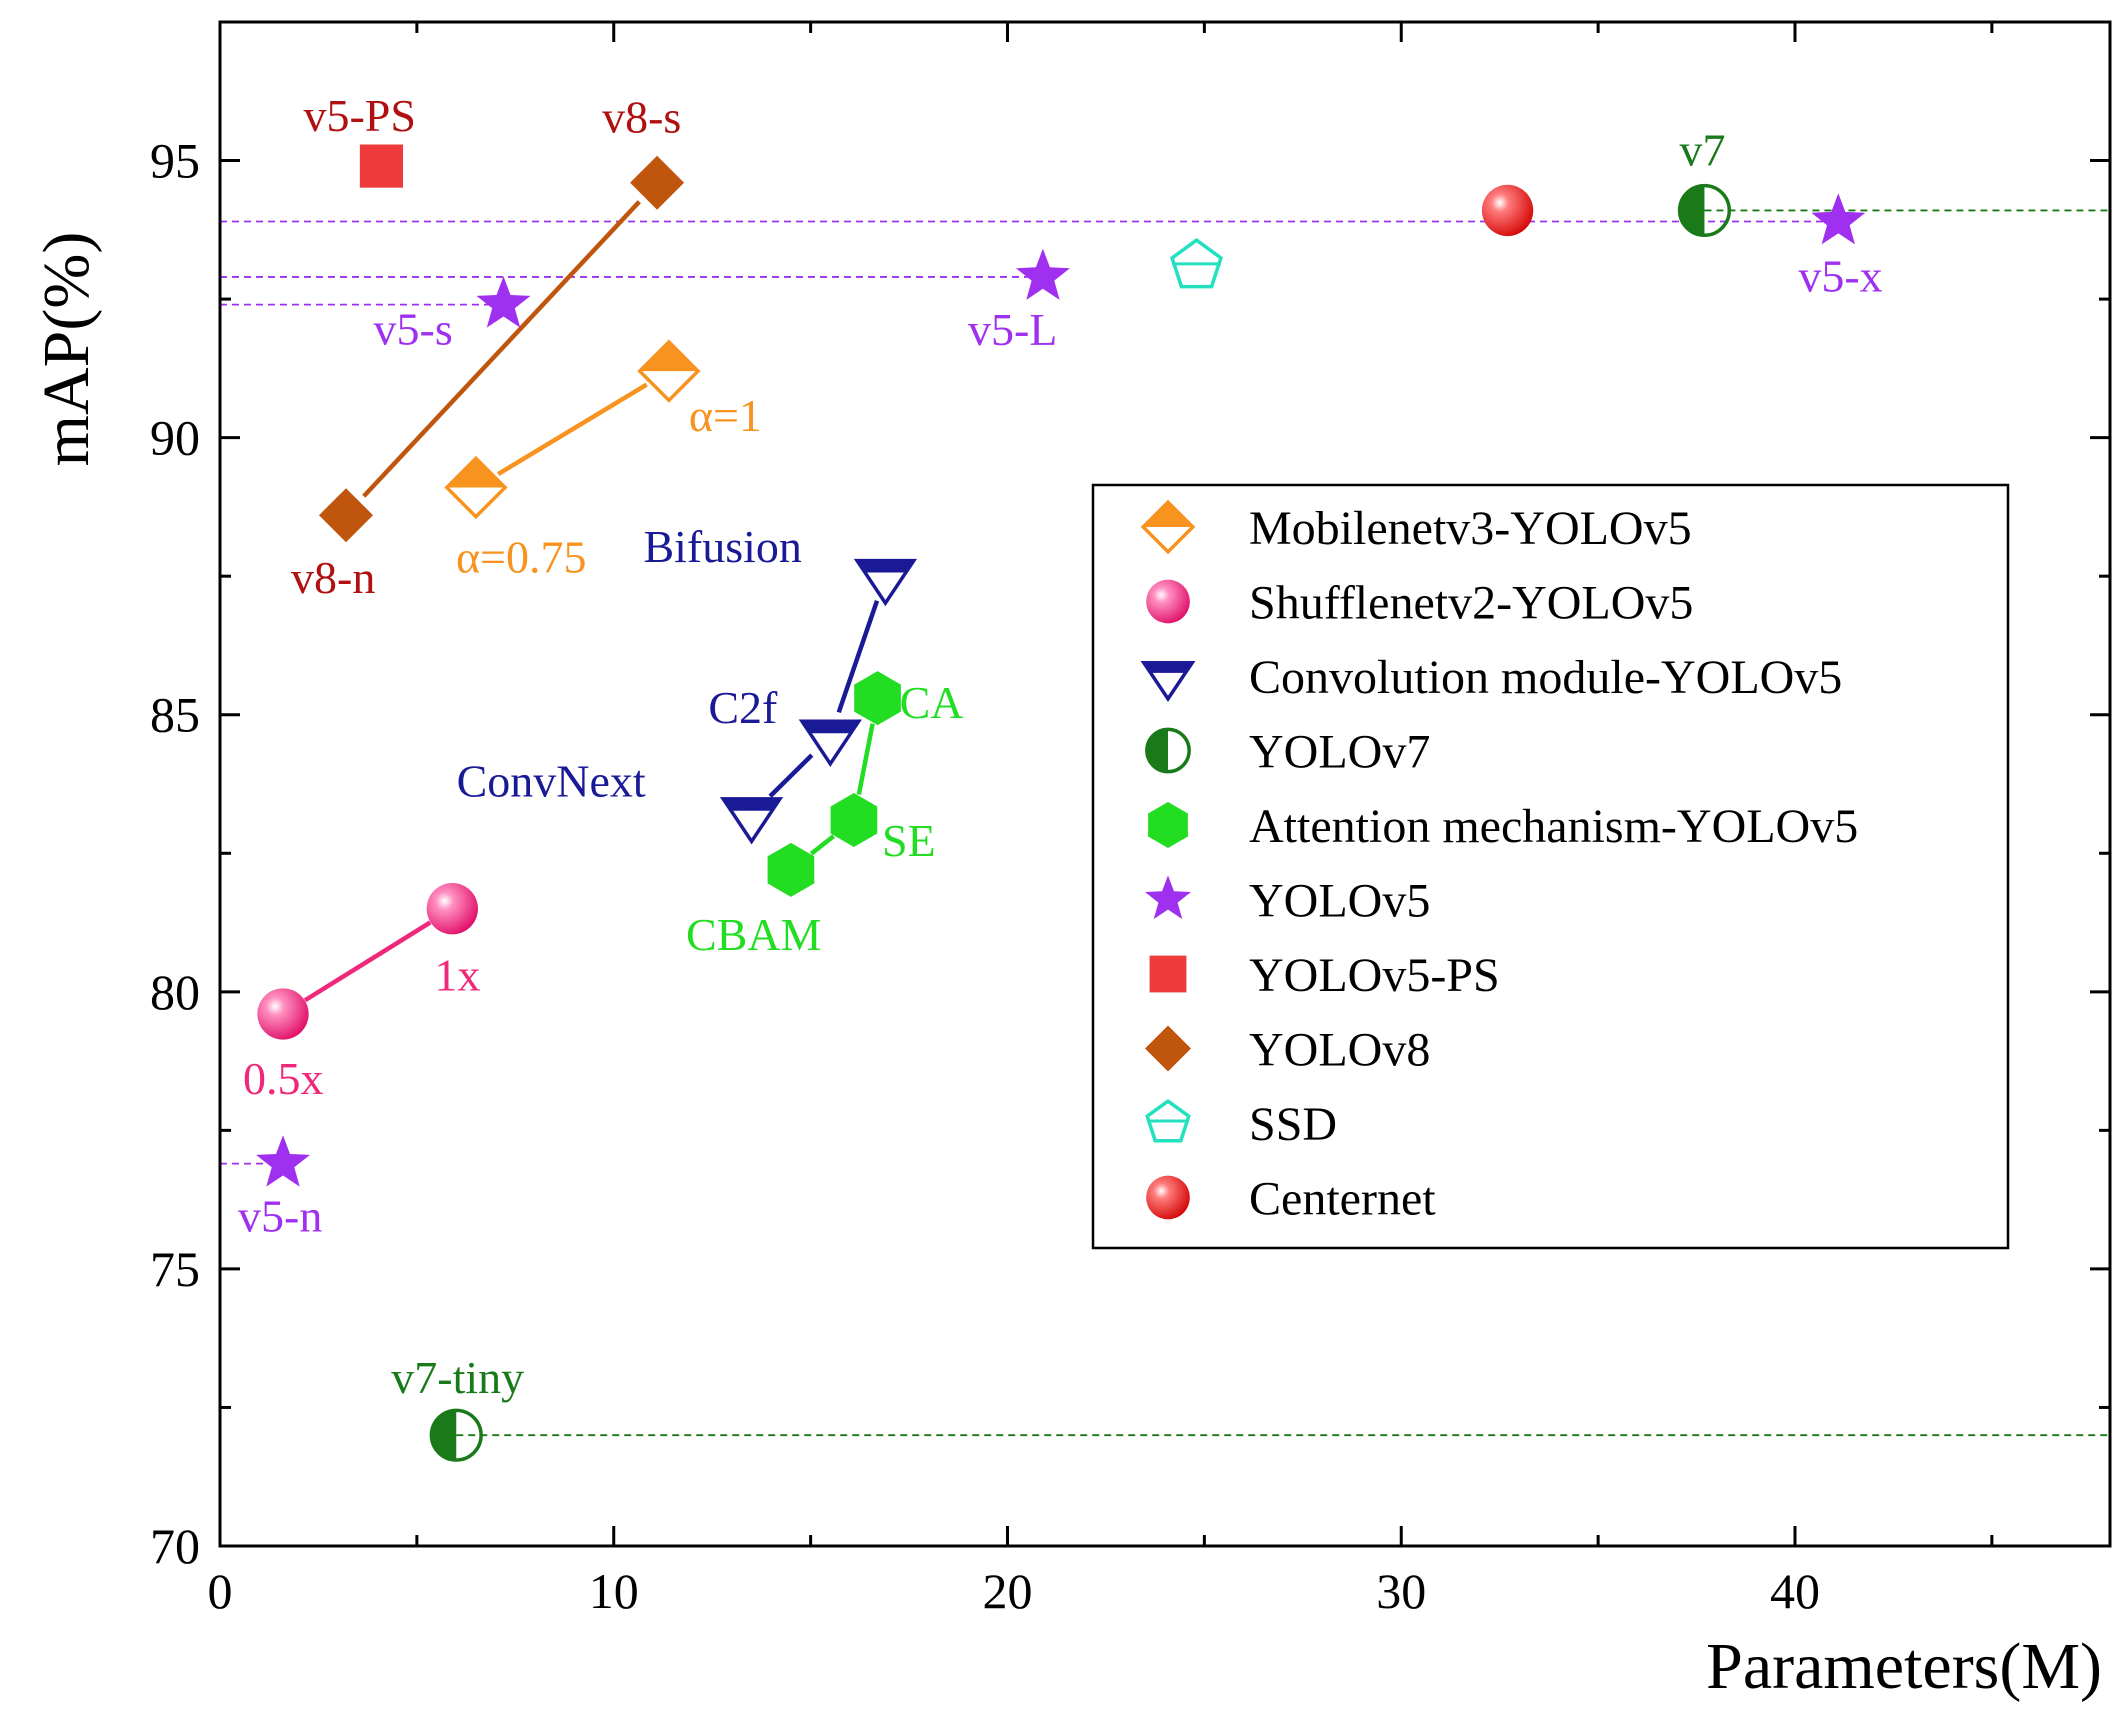 This screenshot has height=1726, width=2123. I want to click on y-tick-label: 70, so click(175, 1546).